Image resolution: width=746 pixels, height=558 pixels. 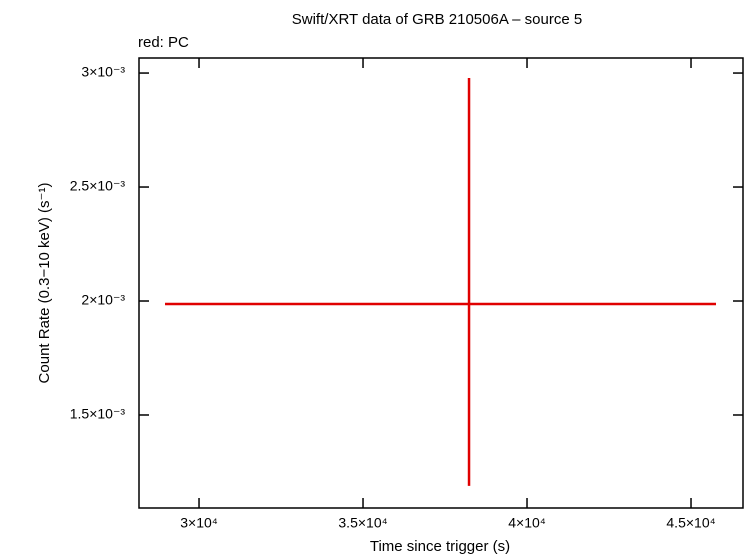 What do you see at coordinates (103, 72) in the screenshot?
I see `y-tick-label: 3×10⁻³` at bounding box center [103, 72].